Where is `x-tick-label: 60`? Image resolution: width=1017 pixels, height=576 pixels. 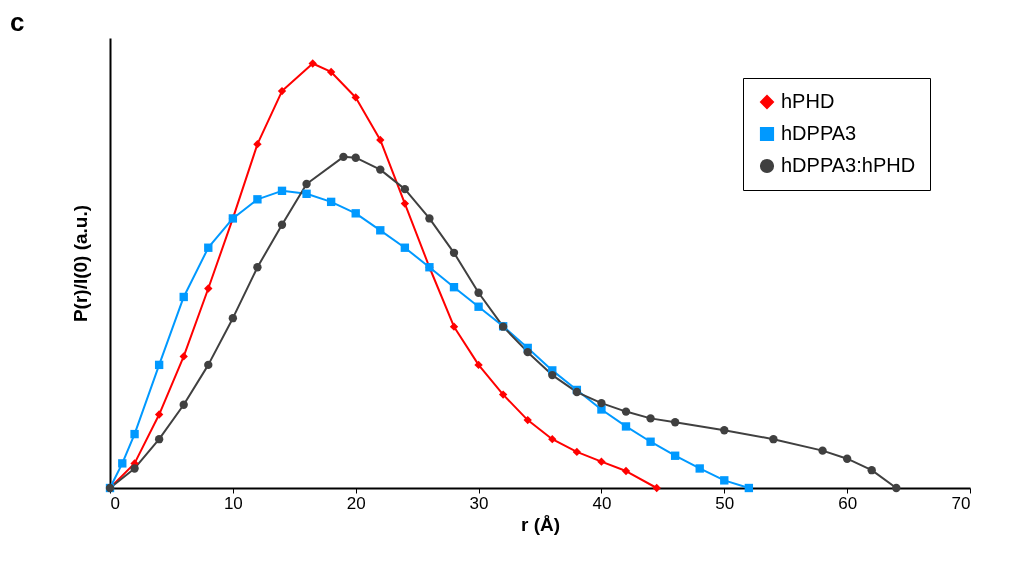 x-tick-label: 60 is located at coordinates (848, 503).